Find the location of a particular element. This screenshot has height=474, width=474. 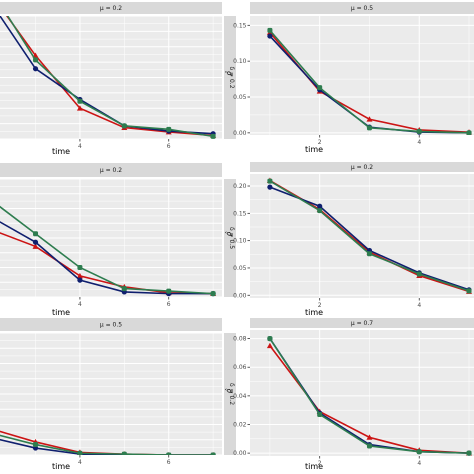

y-tick-label: 0.20 is located at coordinates (240, 186).